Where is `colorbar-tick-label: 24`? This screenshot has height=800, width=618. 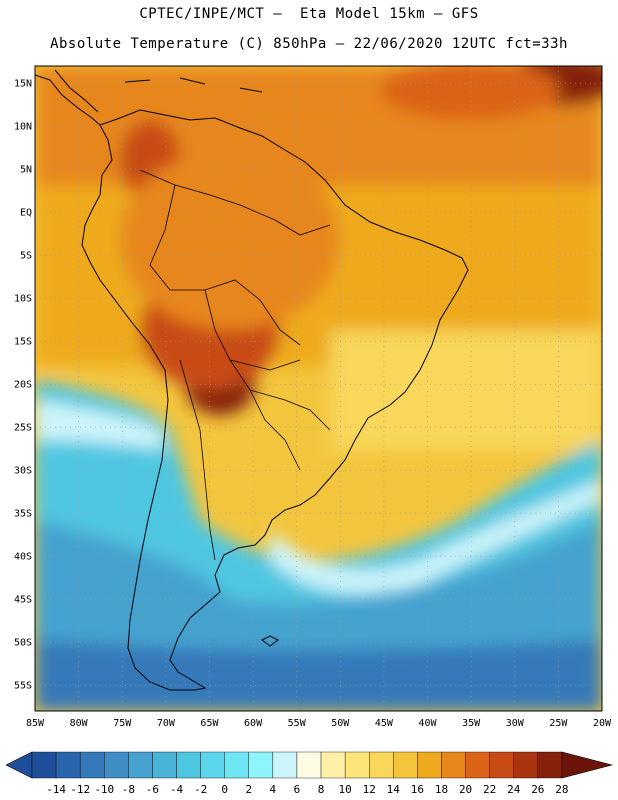
colorbar-tick-label: 24 is located at coordinates (514, 789).